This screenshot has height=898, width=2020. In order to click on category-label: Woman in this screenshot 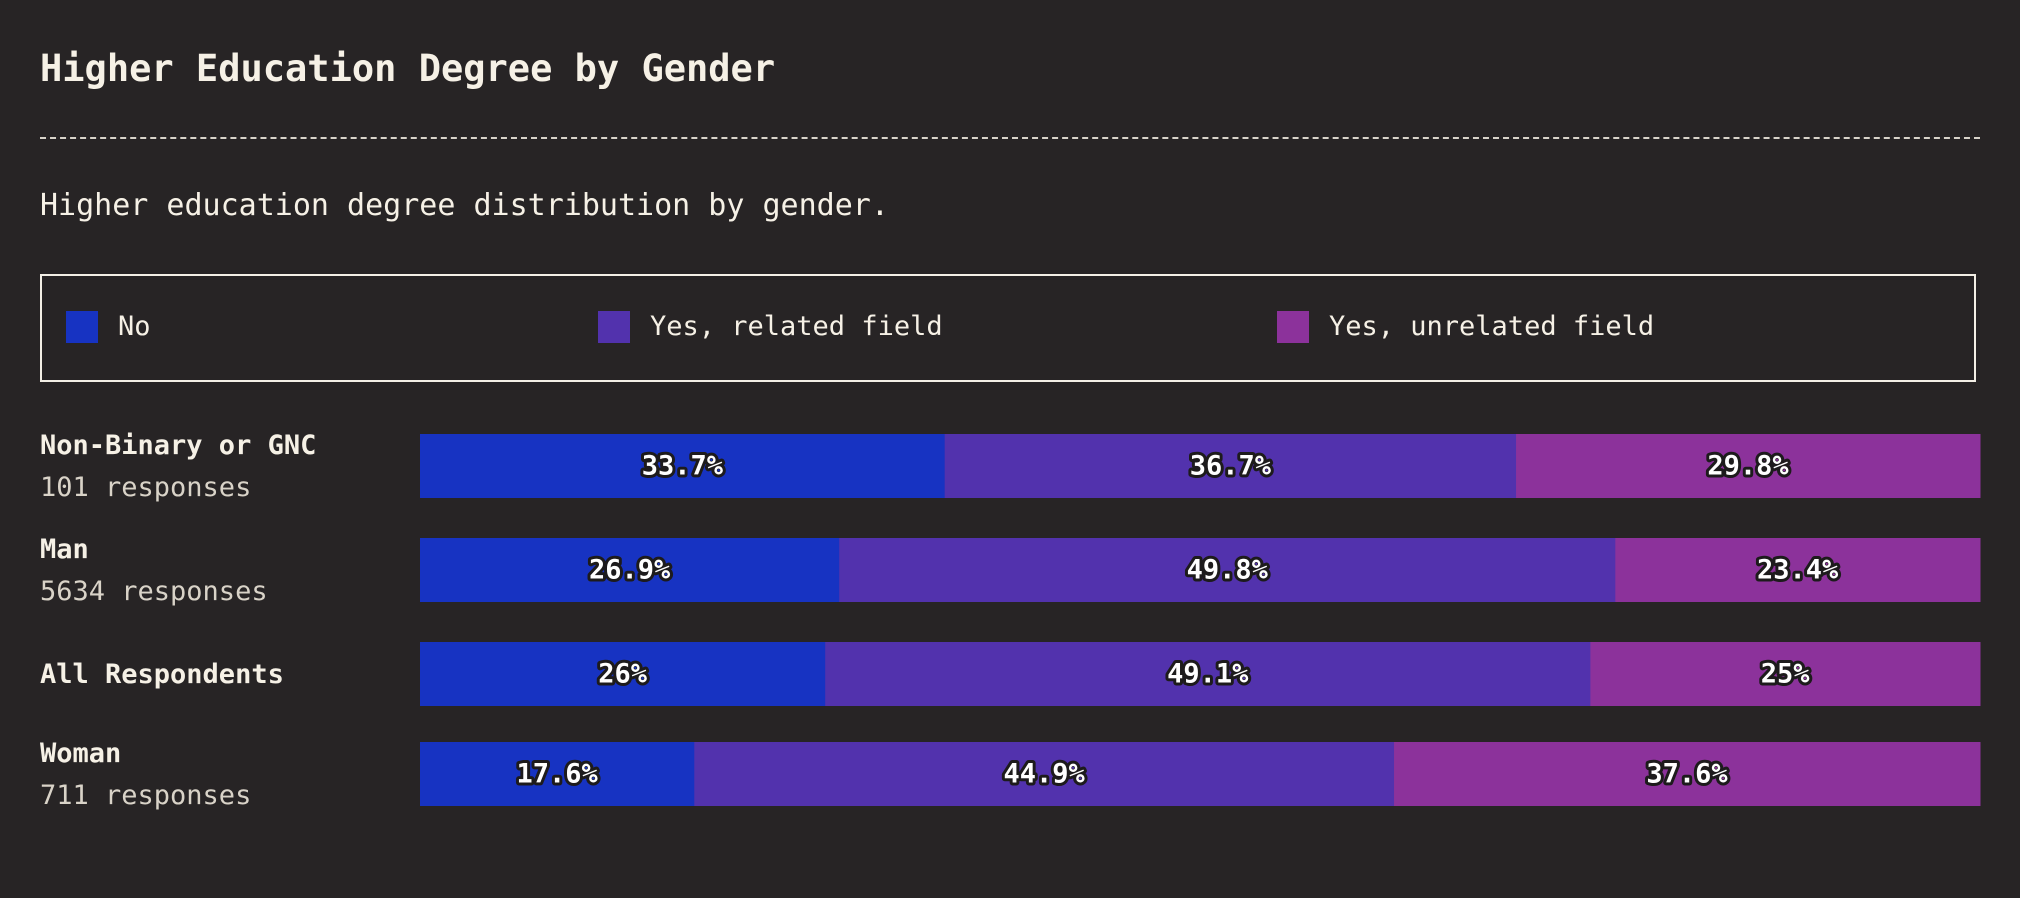, I will do `click(81, 753)`.